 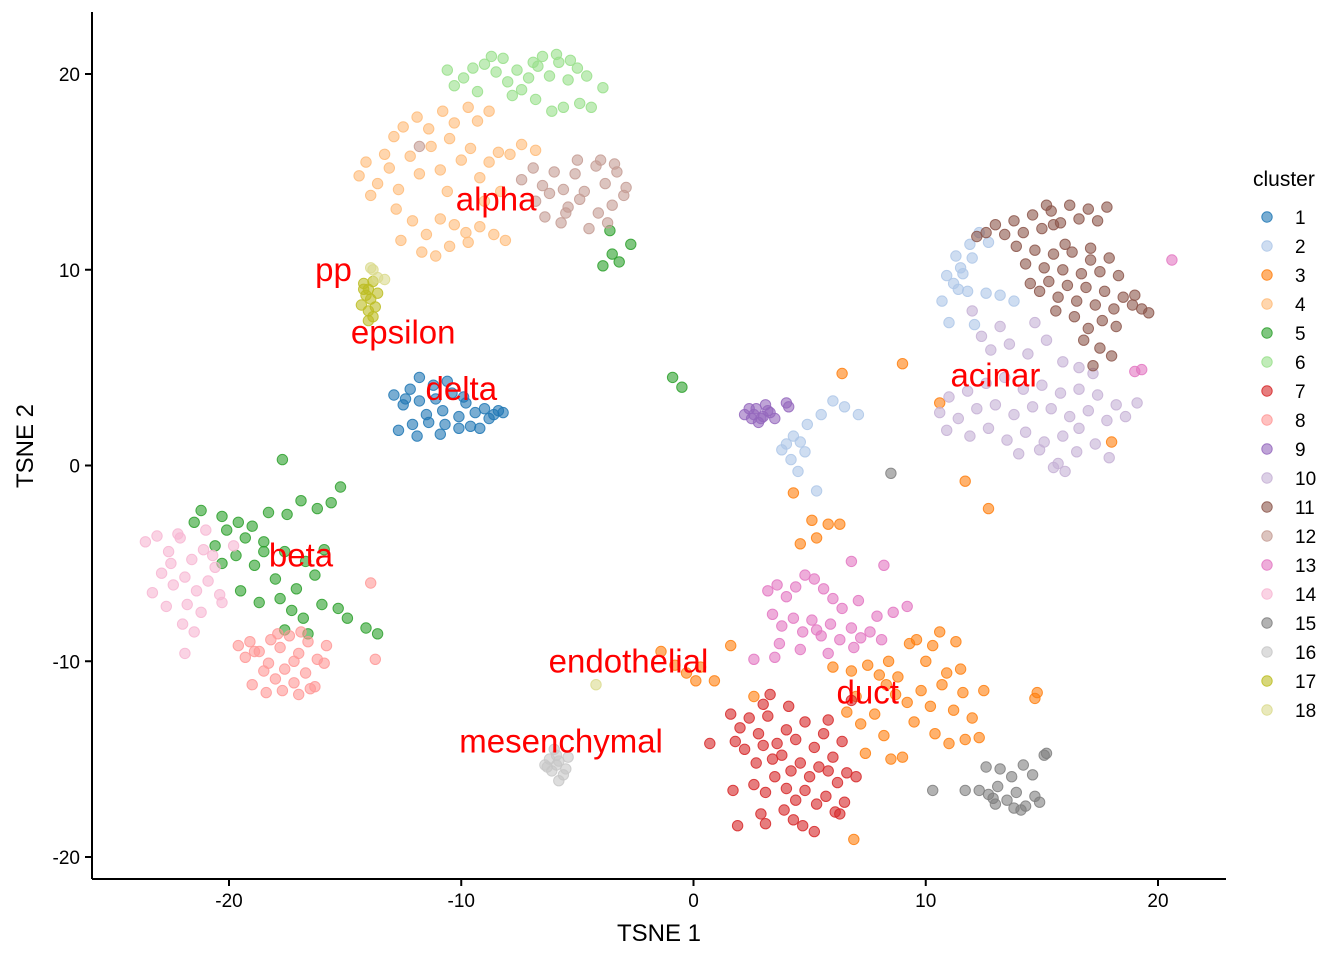 What do you see at coordinates (1305, 508) in the screenshot?
I see `legend-label: 11` at bounding box center [1305, 508].